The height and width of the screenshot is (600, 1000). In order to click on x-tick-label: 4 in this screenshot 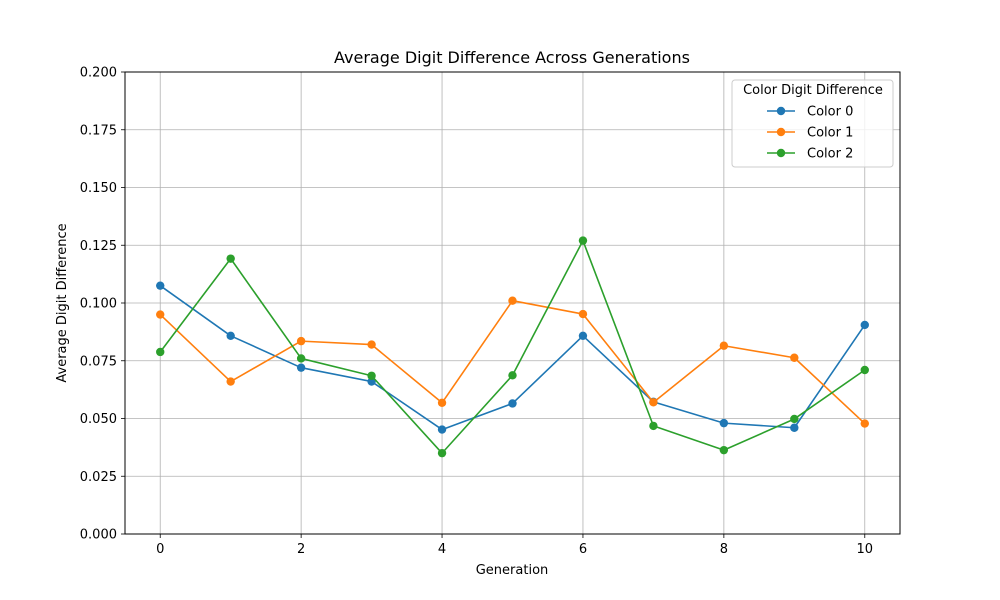, I will do `click(442, 549)`.